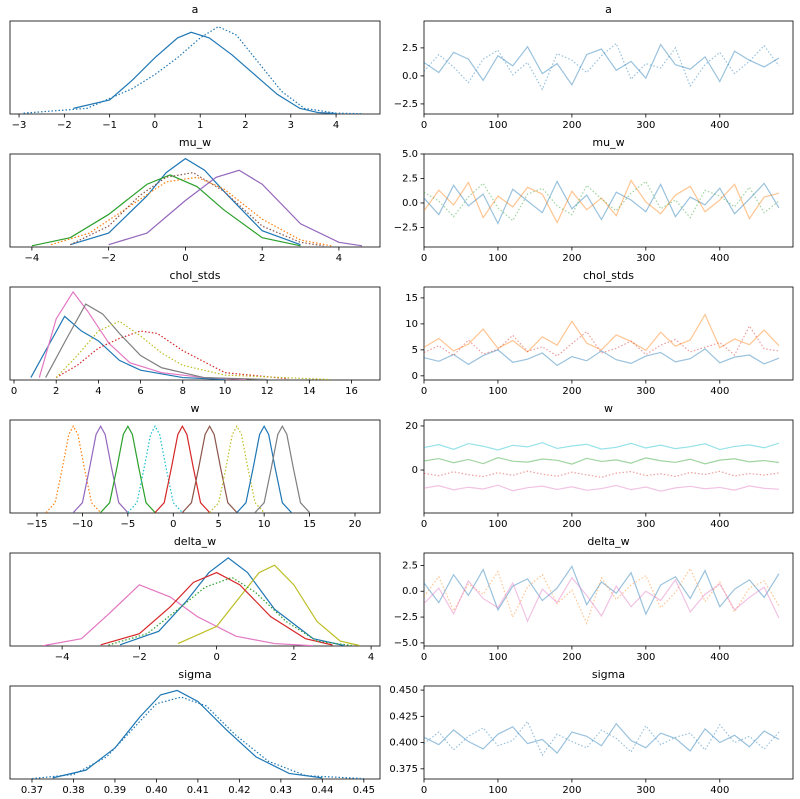 The height and width of the screenshot is (799, 800). What do you see at coordinates (183, 391) in the screenshot?
I see `x-tick-label: 8` at bounding box center [183, 391].